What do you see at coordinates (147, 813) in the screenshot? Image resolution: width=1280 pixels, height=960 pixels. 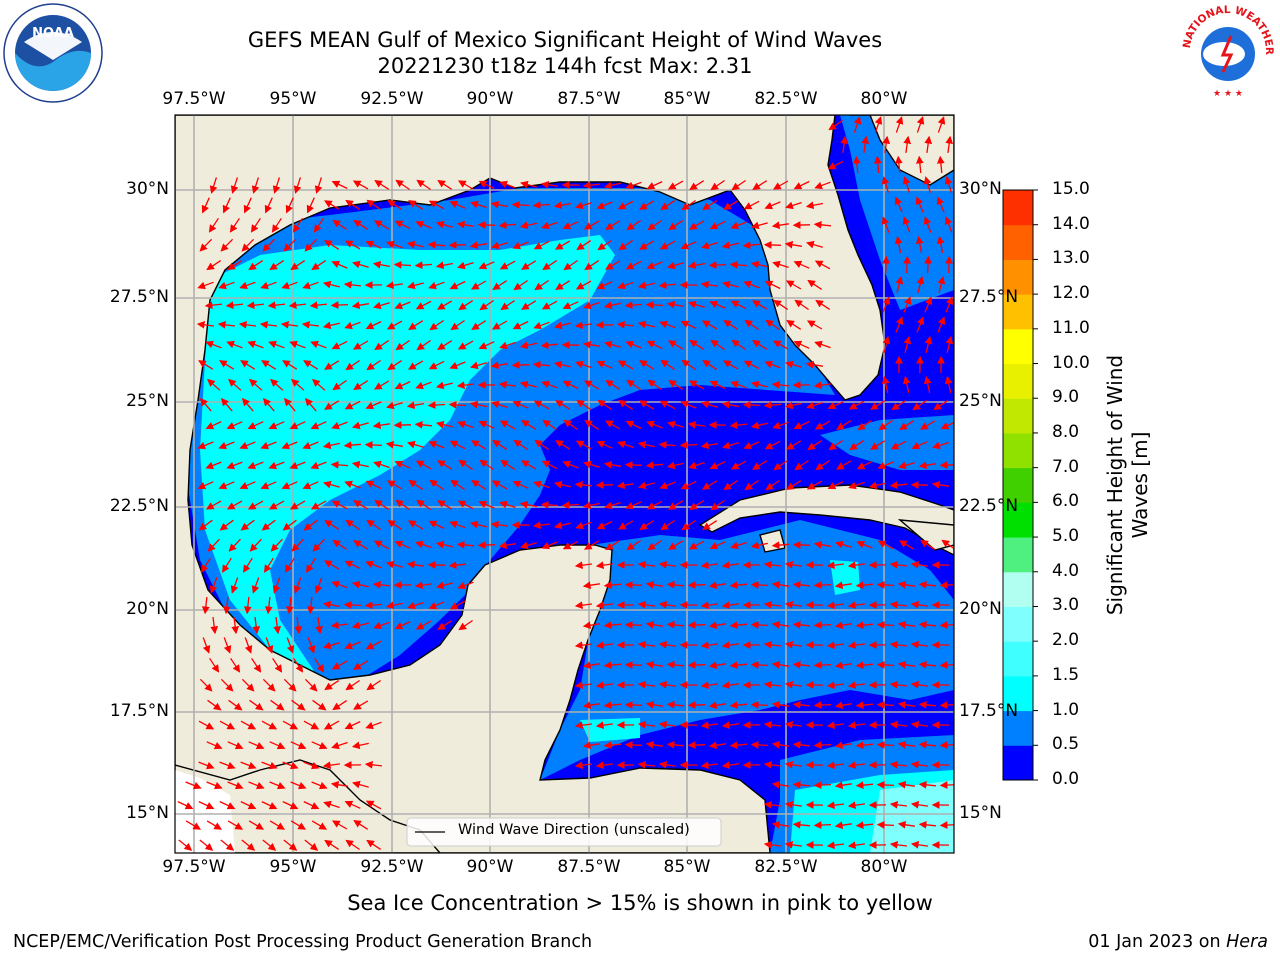 I see `lat-tick-label: 15°N` at bounding box center [147, 813].